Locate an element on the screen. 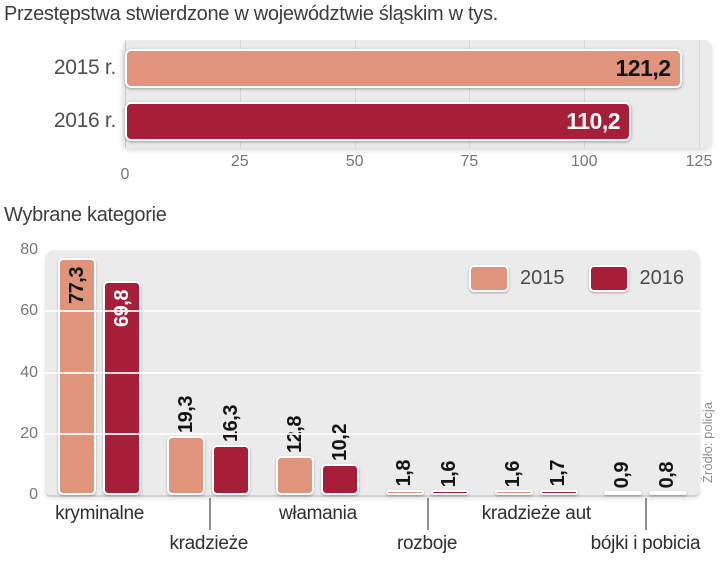  category-label-kradzie-e-aut: kradzieże aut is located at coordinates (536, 513).